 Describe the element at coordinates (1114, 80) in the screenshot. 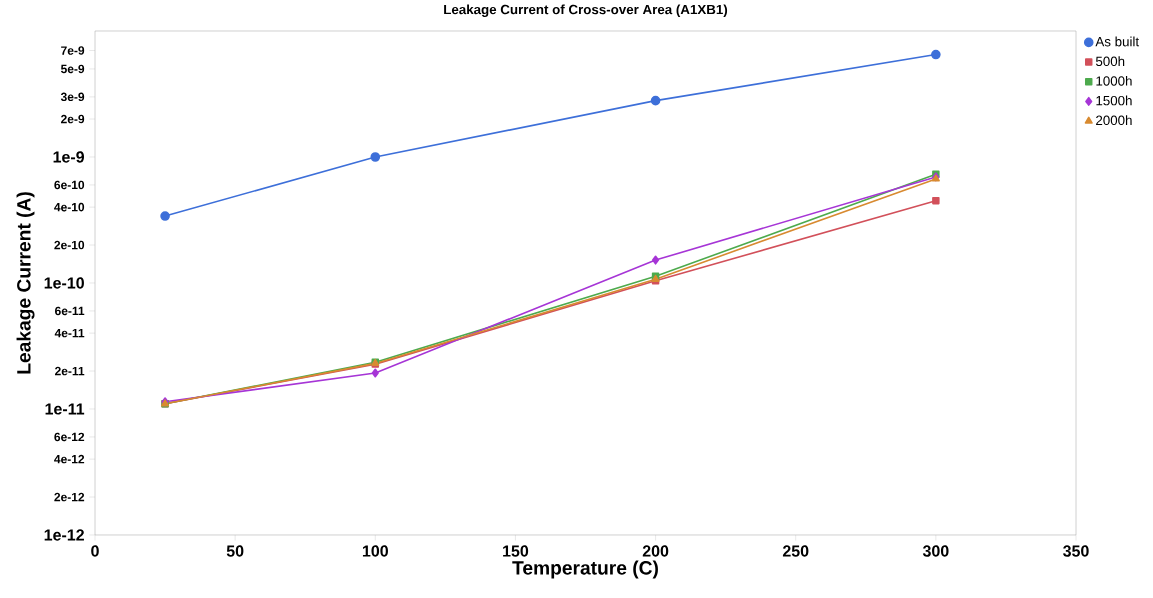

I see `legend-label: 1000h` at that location.